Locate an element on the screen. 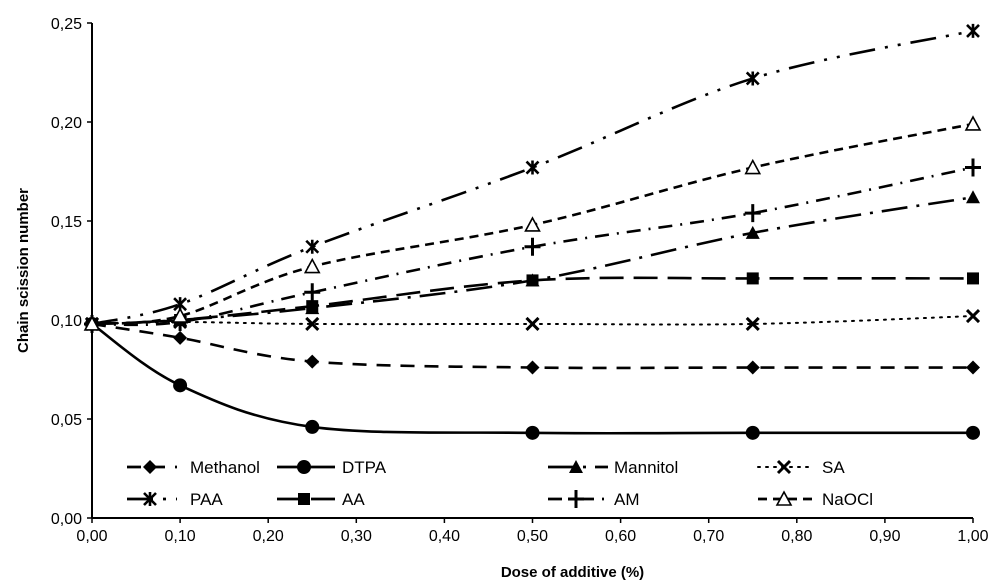 The width and height of the screenshot is (991, 580). legend-label-aa: AA is located at coordinates (353, 499).